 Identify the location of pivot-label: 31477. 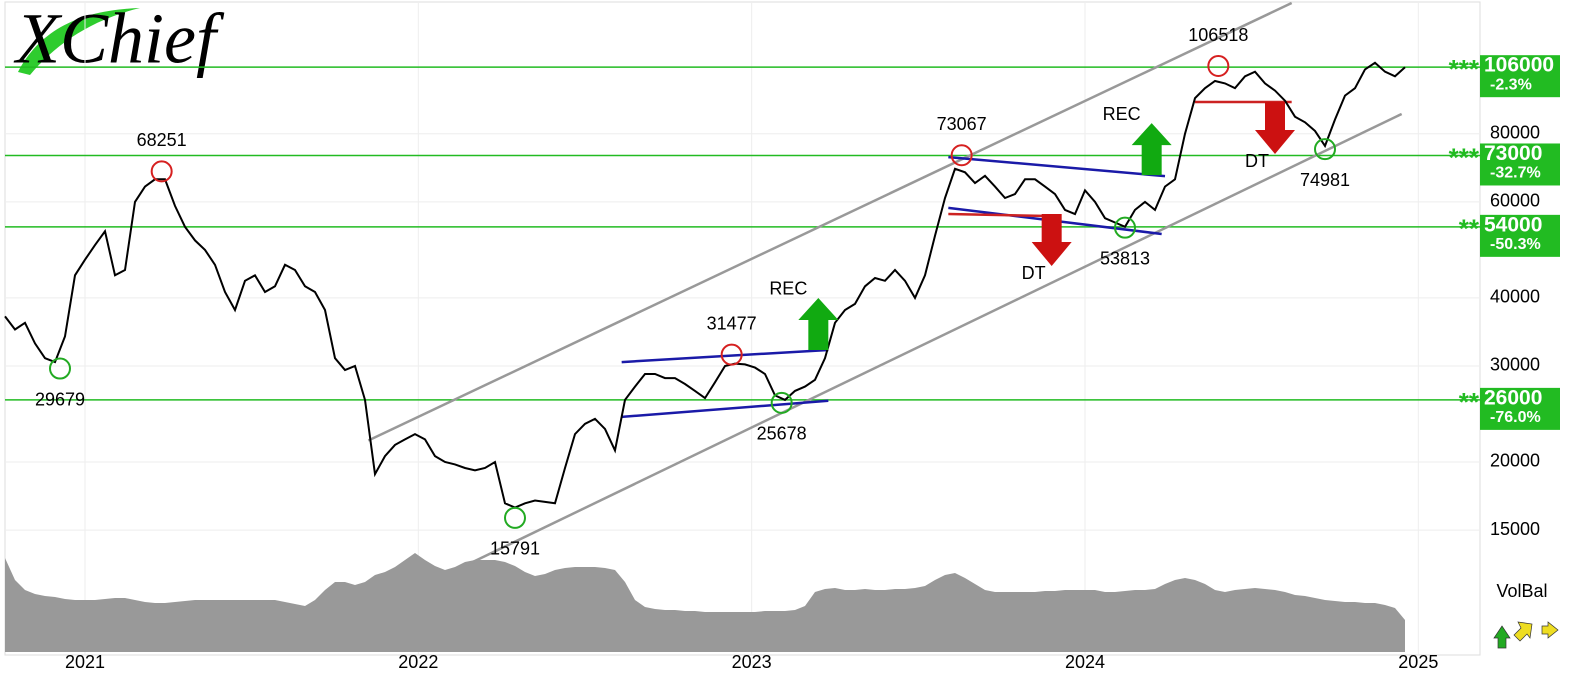
(732, 323).